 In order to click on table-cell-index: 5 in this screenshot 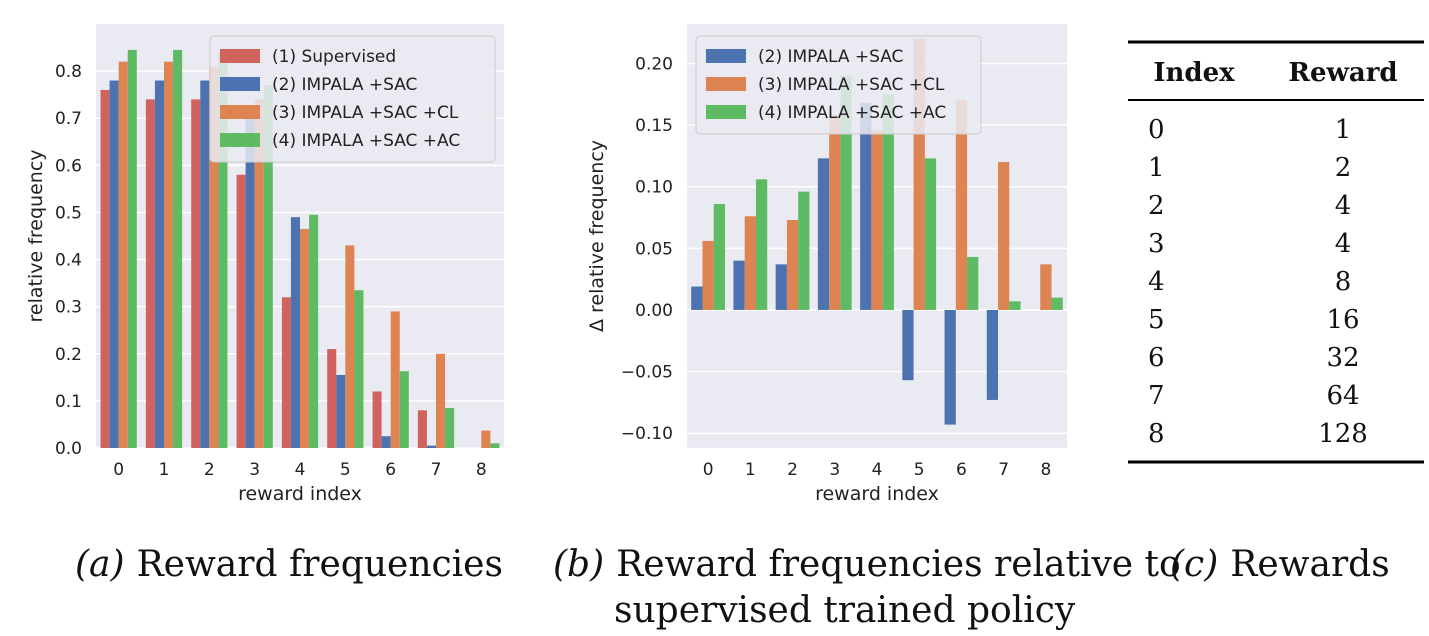, I will do `click(1156, 320)`.